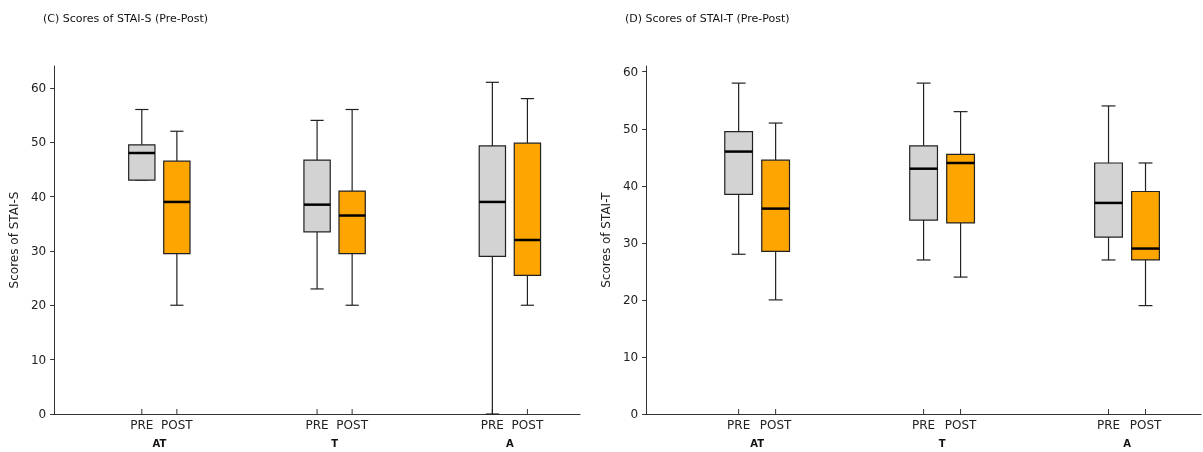 This screenshot has width=1203, height=452. What do you see at coordinates (14, 240) in the screenshot?
I see `y-axis-title: Scores of STAI-S` at bounding box center [14, 240].